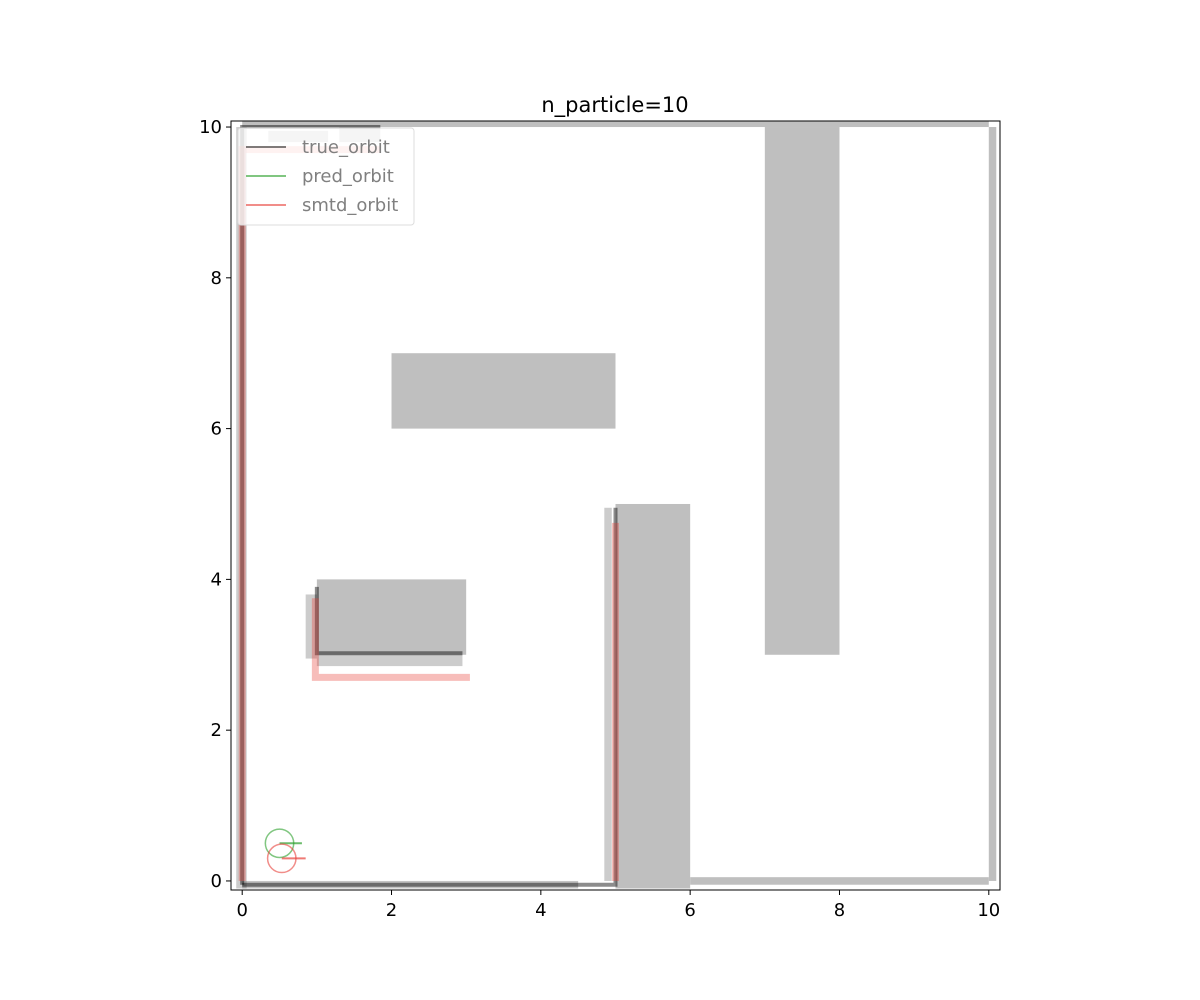 The image size is (1200, 1000). Describe the element at coordinates (350, 205) in the screenshot. I see `legend-label-smtd-orbit: smtd_orbit` at that location.